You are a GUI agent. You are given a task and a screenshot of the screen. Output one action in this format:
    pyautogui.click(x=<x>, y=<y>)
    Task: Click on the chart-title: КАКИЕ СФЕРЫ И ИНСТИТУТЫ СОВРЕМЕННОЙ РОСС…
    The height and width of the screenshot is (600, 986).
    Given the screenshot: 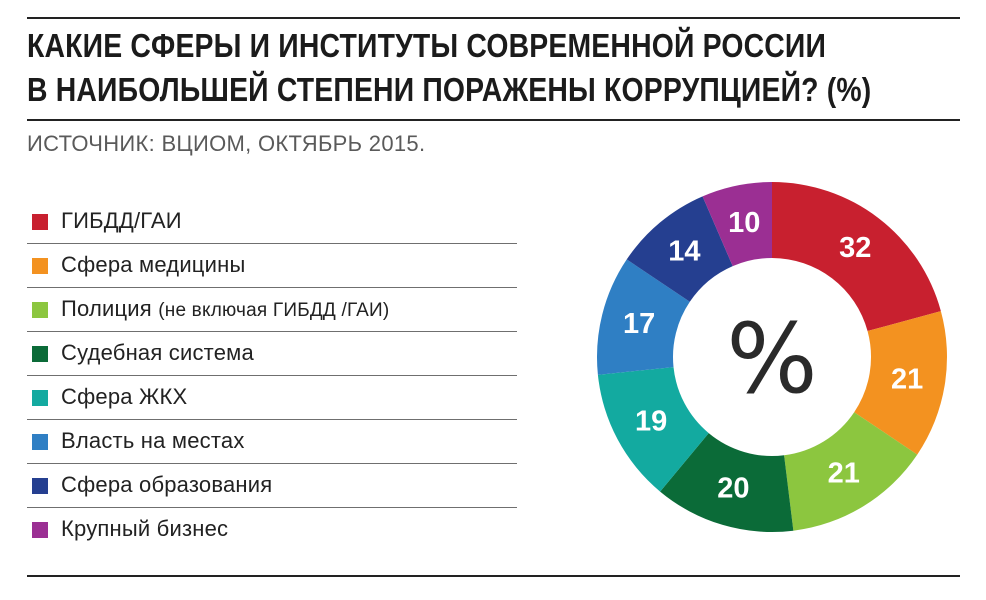 What is the action you would take?
    pyautogui.click(x=449, y=68)
    